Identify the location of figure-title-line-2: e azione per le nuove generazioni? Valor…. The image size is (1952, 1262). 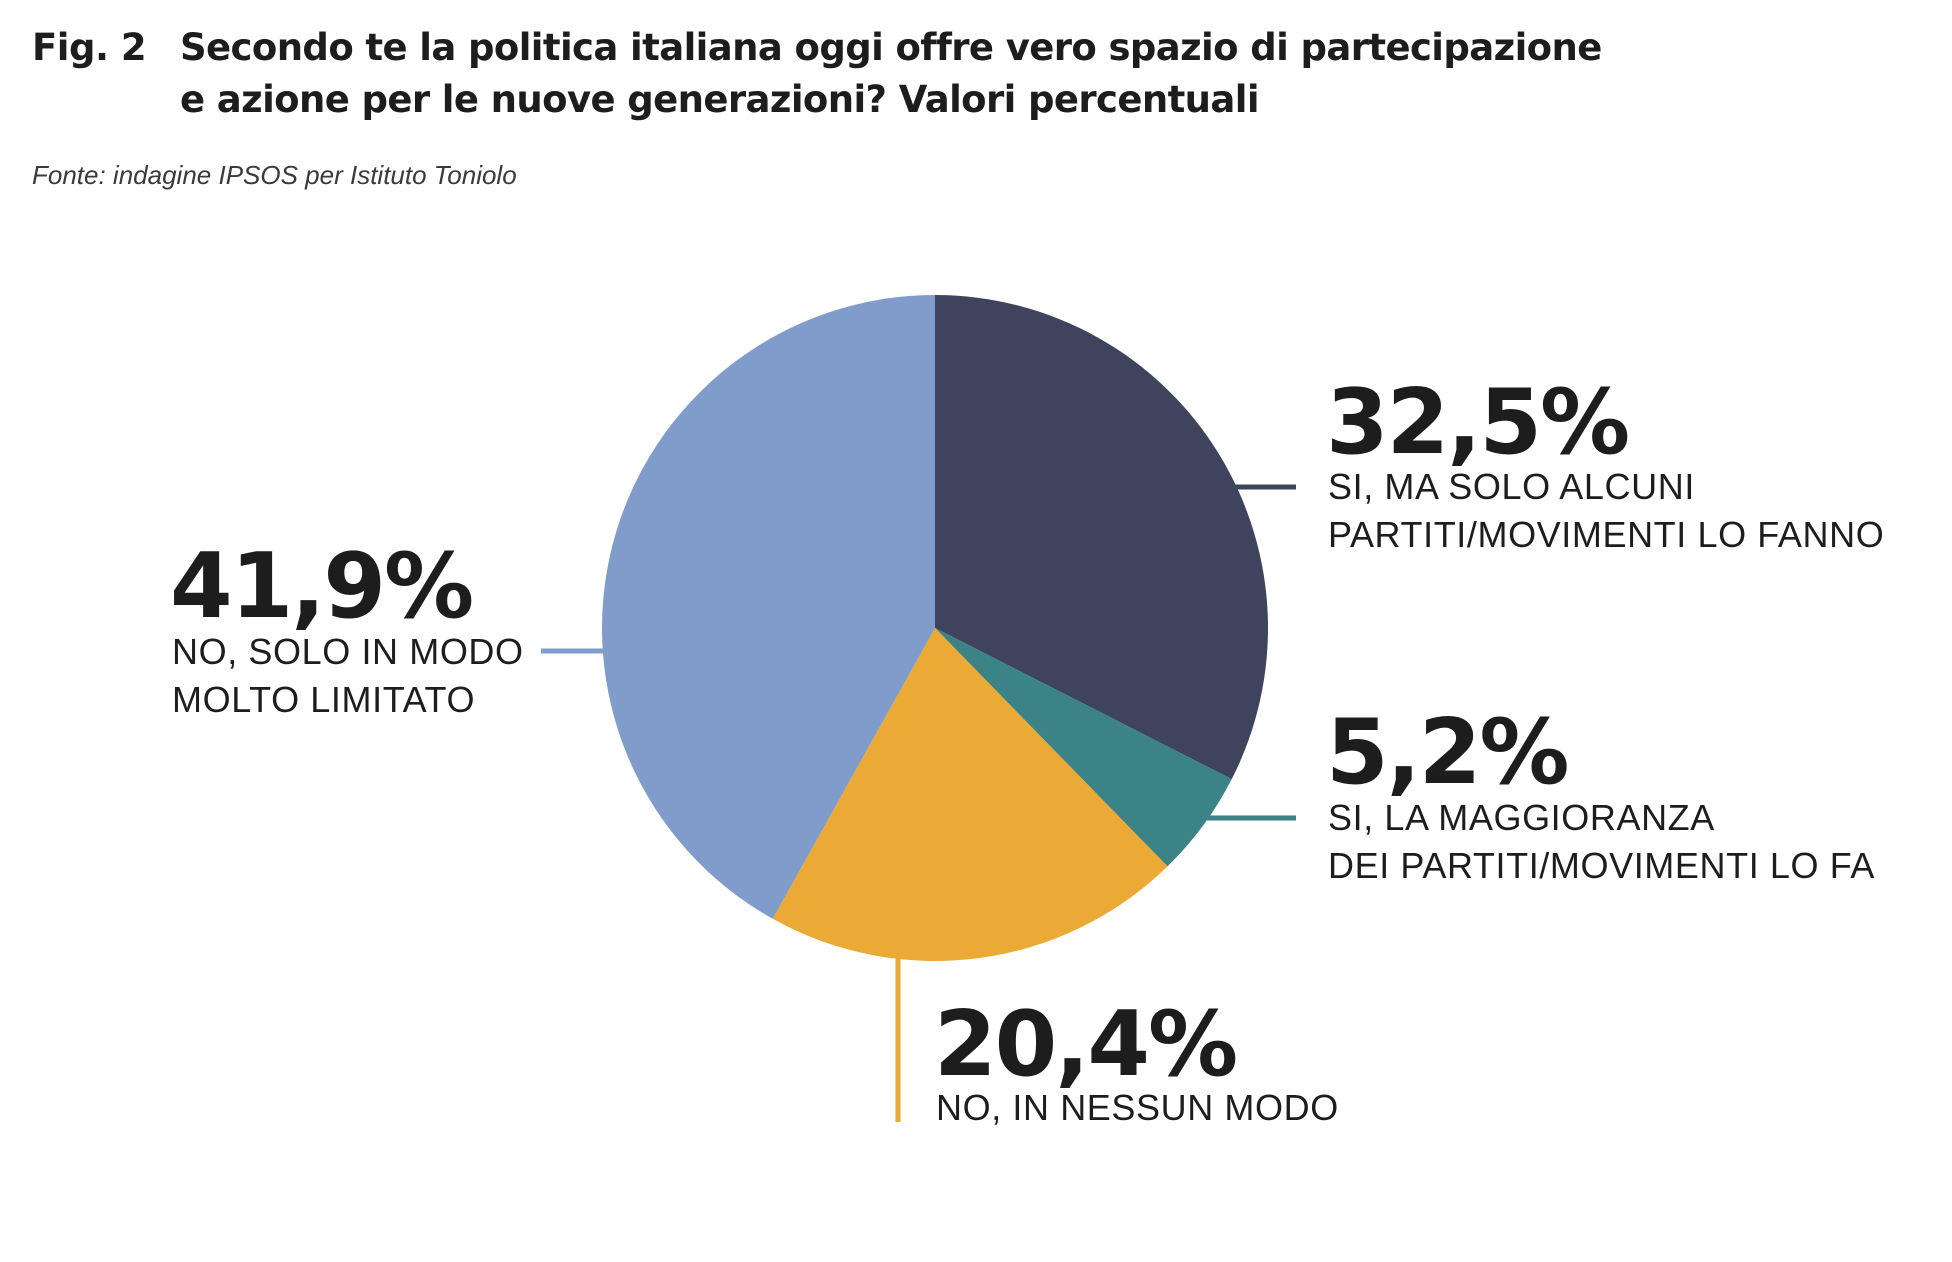
(720, 99).